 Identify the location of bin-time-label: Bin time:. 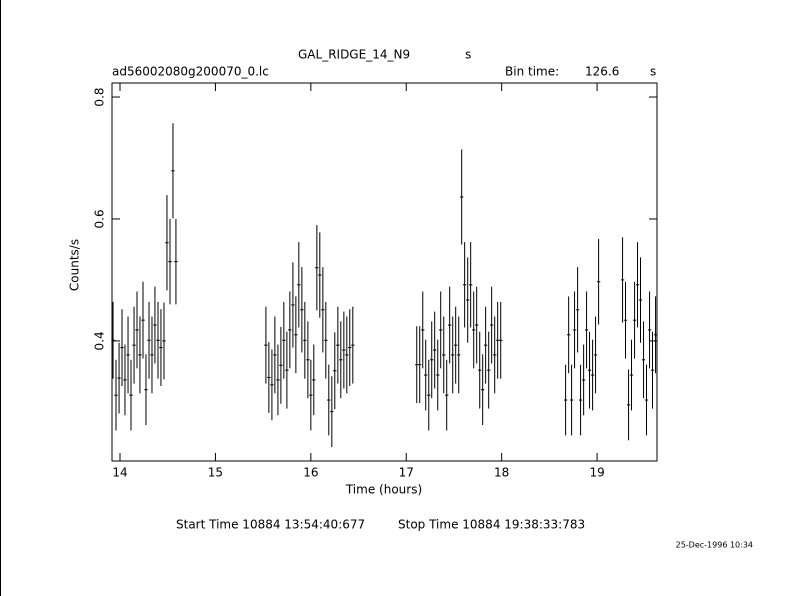
(532, 72).